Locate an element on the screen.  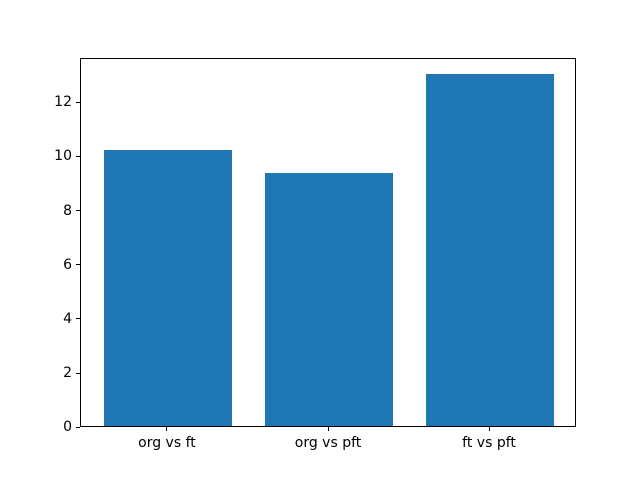
y-tick-label: 12 is located at coordinates (63, 102).